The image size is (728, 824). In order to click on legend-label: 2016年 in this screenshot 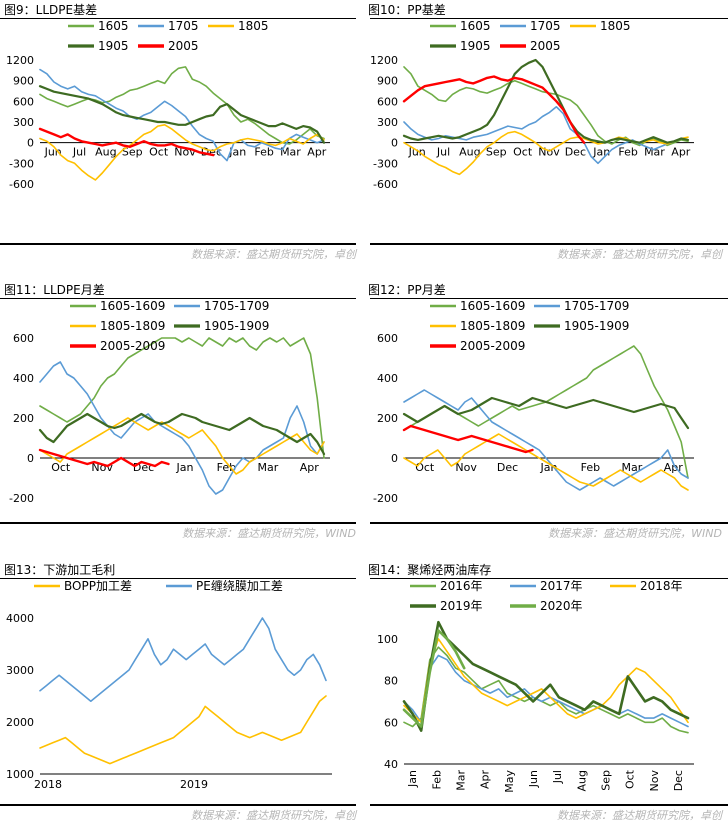, I will do `click(461, 586)`.